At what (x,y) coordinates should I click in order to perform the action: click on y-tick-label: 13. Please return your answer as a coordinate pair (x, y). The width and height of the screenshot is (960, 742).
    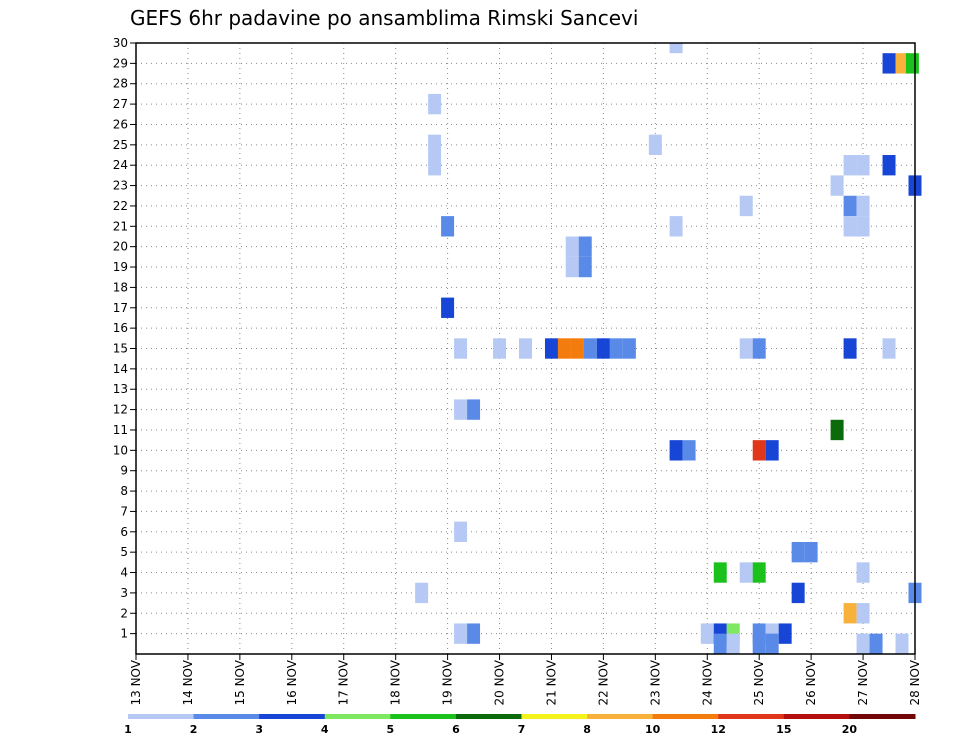
    Looking at the image, I should click on (120, 389).